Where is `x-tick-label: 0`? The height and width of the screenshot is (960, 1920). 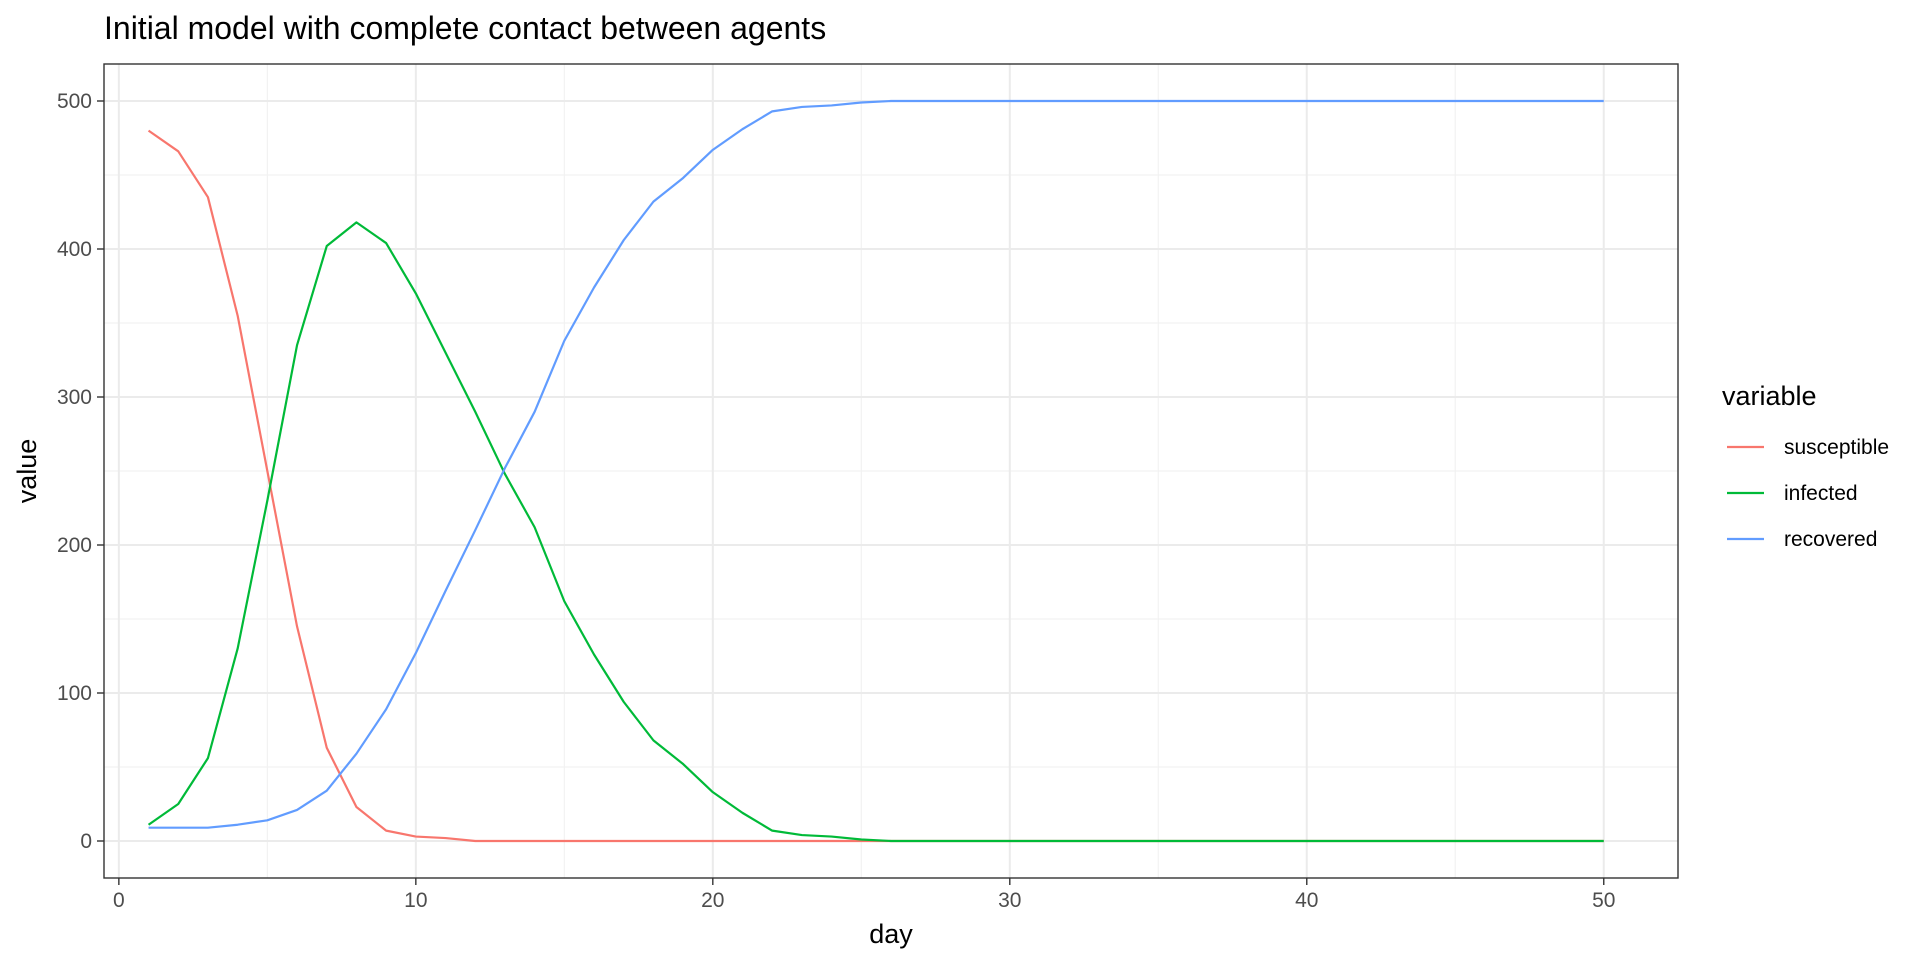 x-tick-label: 0 is located at coordinates (119, 900).